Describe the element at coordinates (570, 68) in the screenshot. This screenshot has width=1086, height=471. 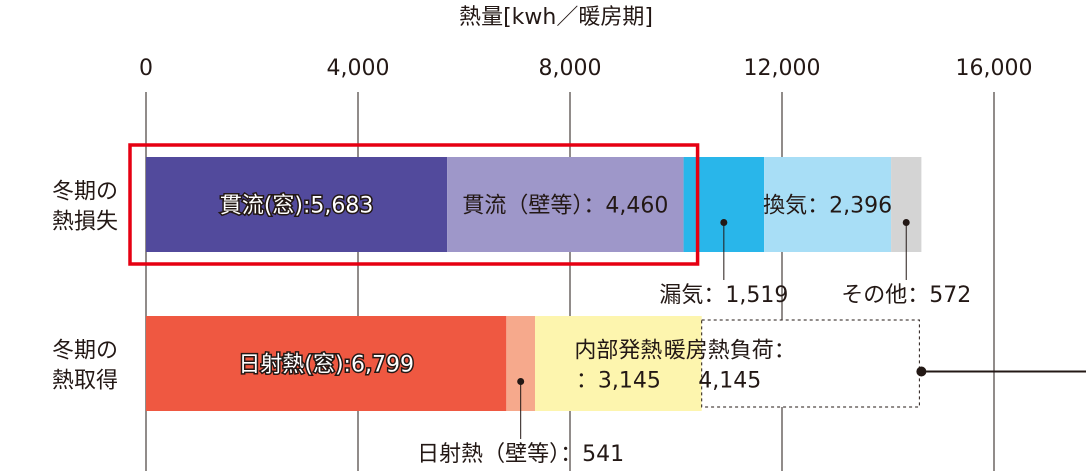
I see `tick-label: 8,000` at that location.